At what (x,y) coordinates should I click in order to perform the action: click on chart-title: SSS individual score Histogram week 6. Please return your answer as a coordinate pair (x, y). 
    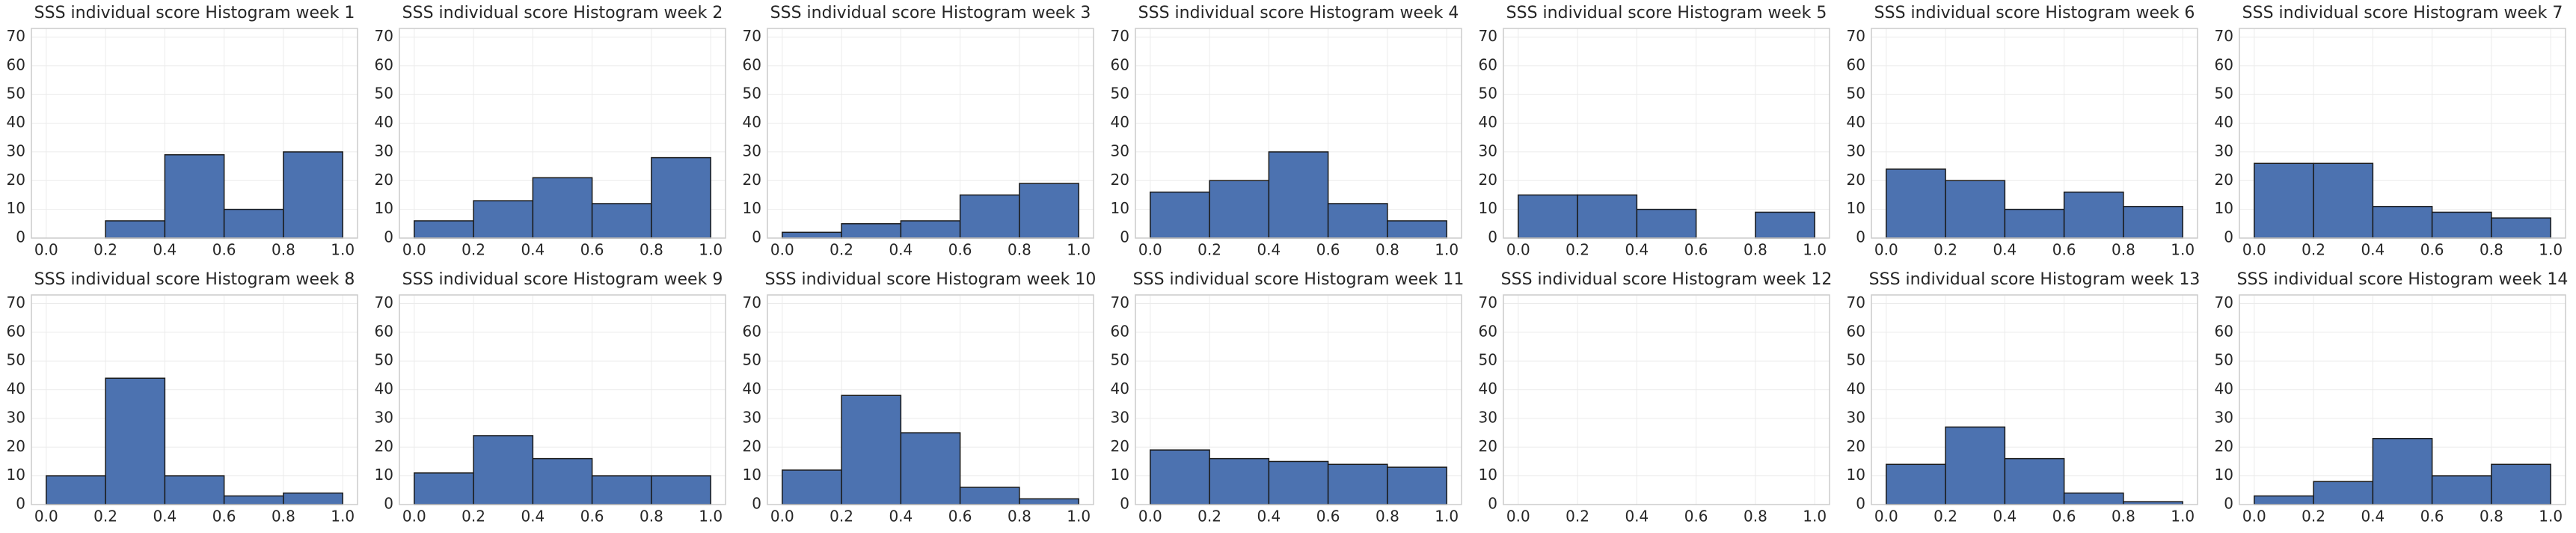
    Looking at the image, I should click on (2034, 13).